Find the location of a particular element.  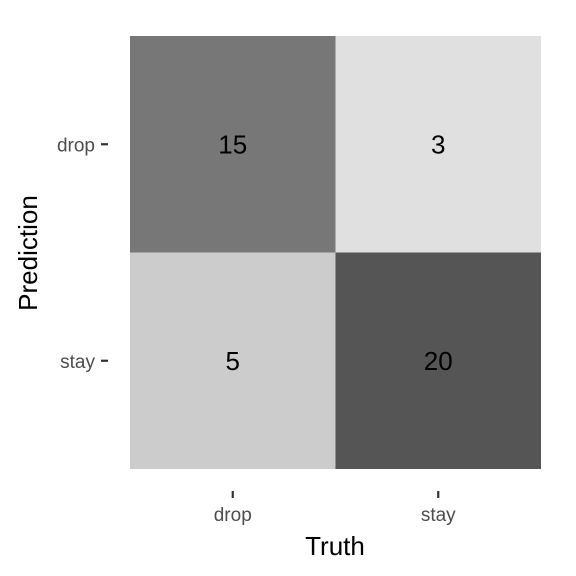

cell-value-label-drop-stay: 3 is located at coordinates (438, 144).